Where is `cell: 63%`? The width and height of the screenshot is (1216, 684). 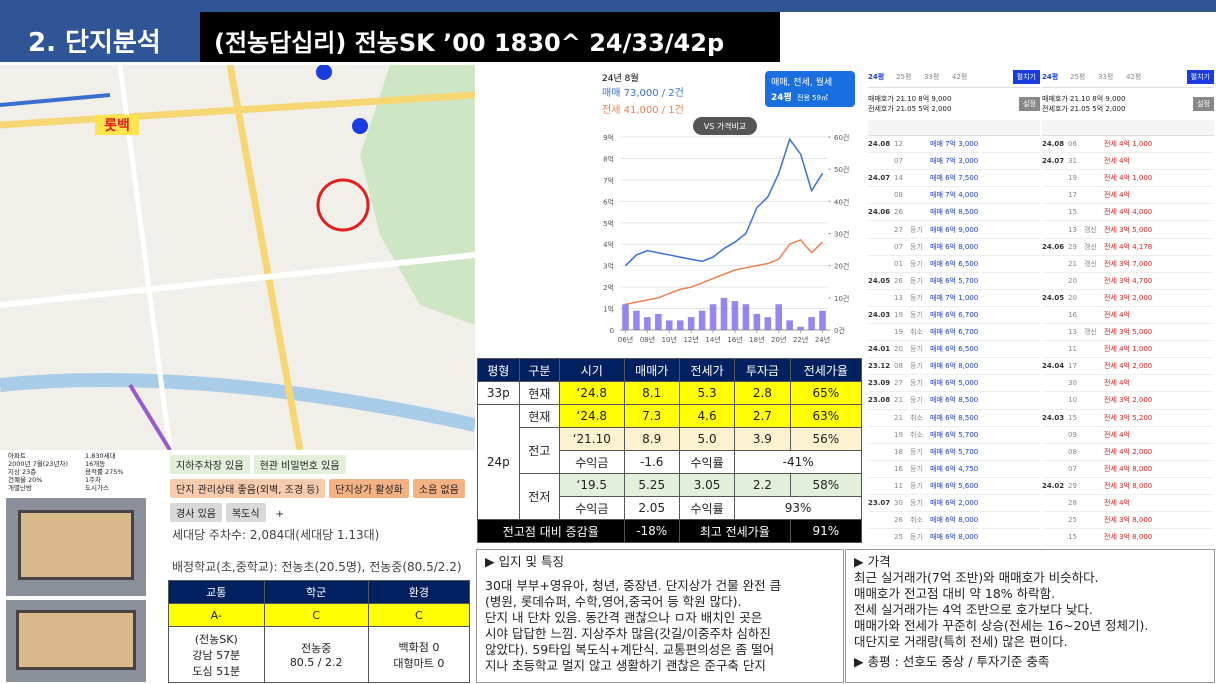
cell: 63% is located at coordinates (826, 416).